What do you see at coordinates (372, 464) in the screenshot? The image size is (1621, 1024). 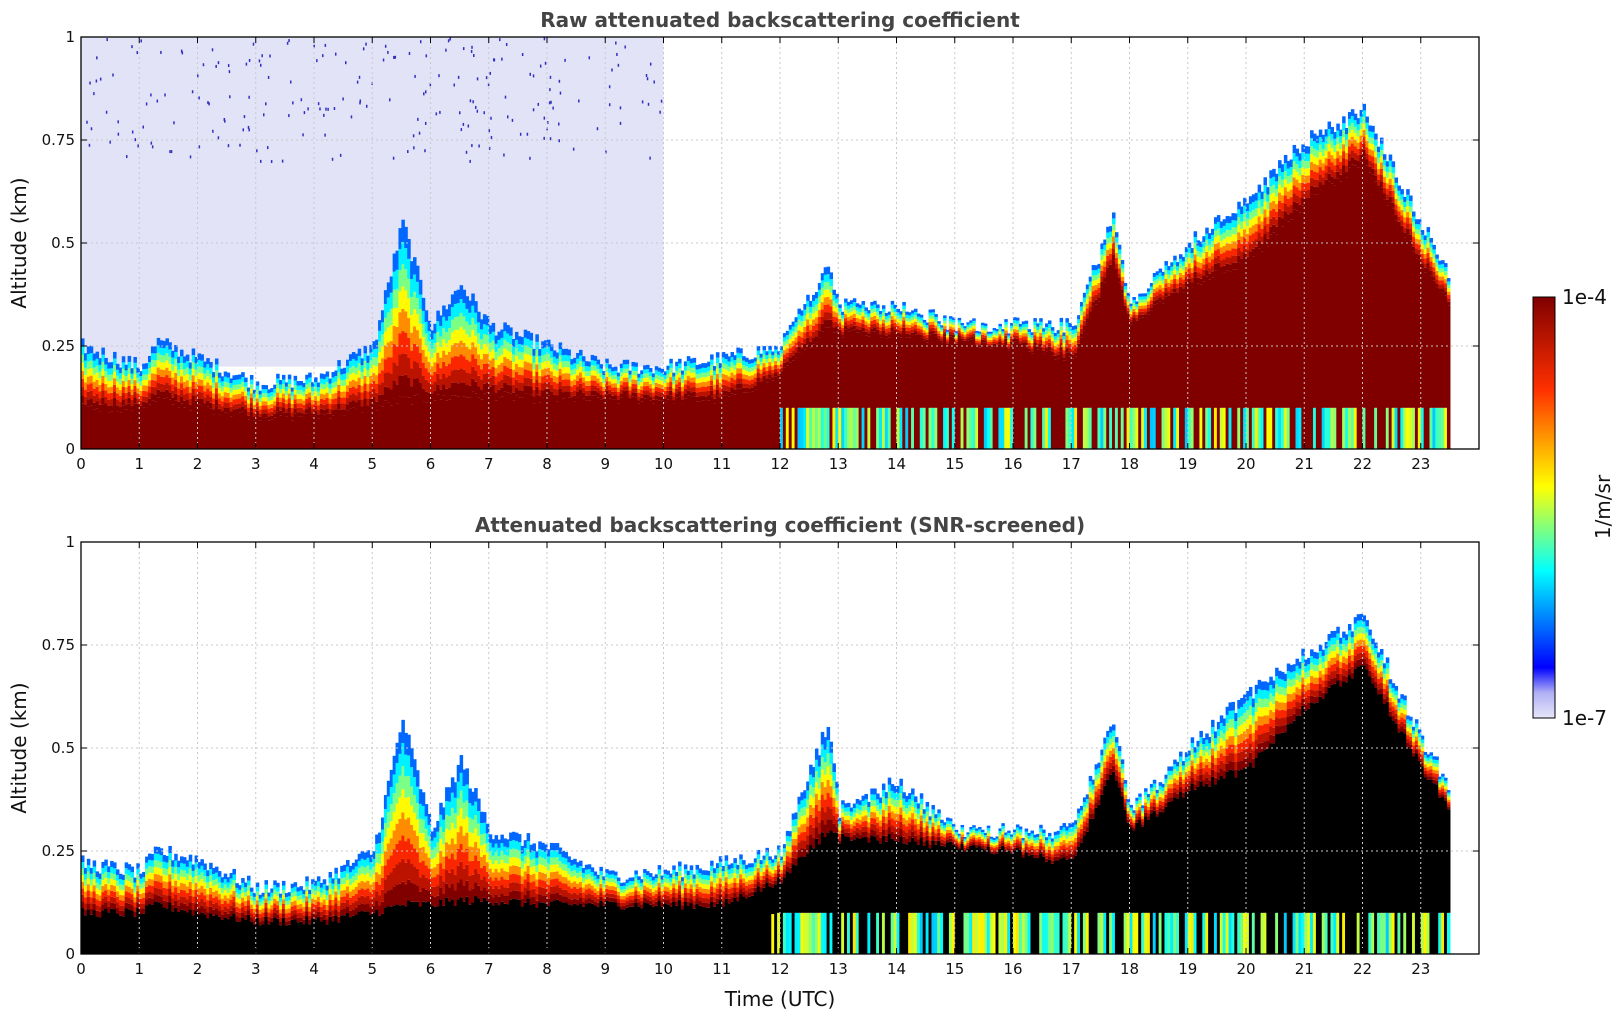 I see `x-tick-label: 5` at bounding box center [372, 464].